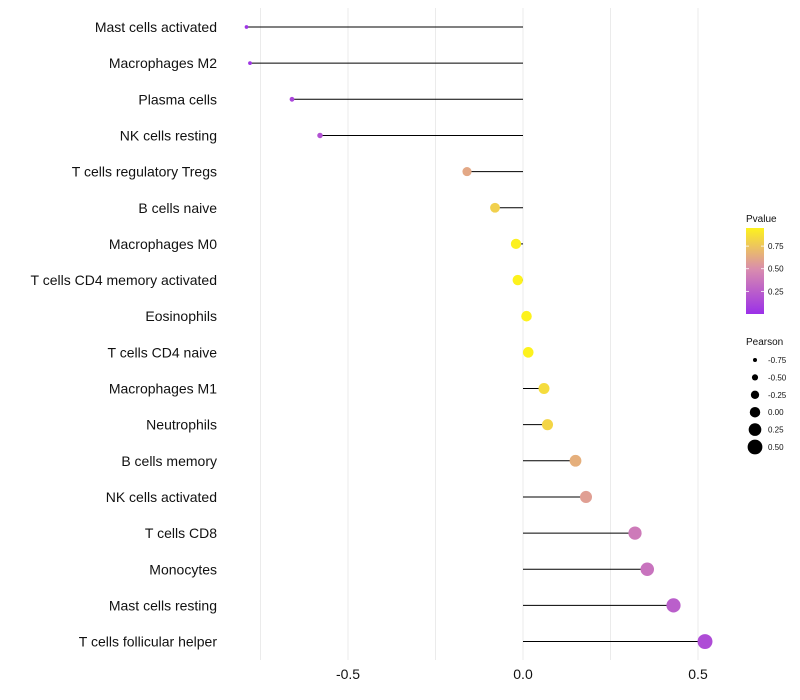 Image resolution: width=800 pixels, height=700 pixels. I want to click on pearson-legend: Pearson -0.75 -0.50 -0.25 0.00 0.25 0.50, so click(766, 396).